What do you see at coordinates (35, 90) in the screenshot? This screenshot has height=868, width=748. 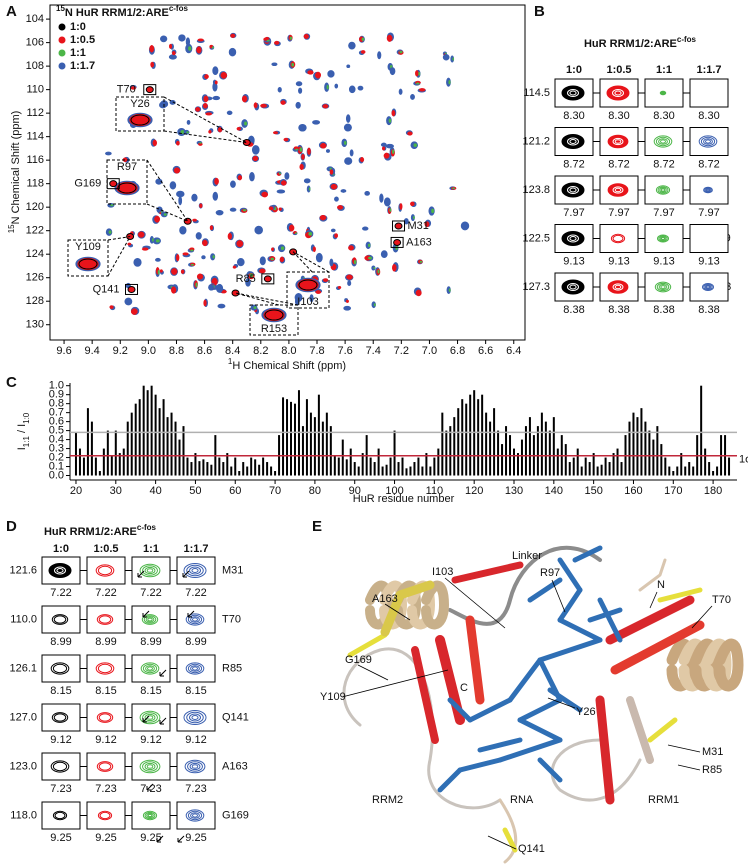 I see `y-tick-label: 110` at bounding box center [35, 90].